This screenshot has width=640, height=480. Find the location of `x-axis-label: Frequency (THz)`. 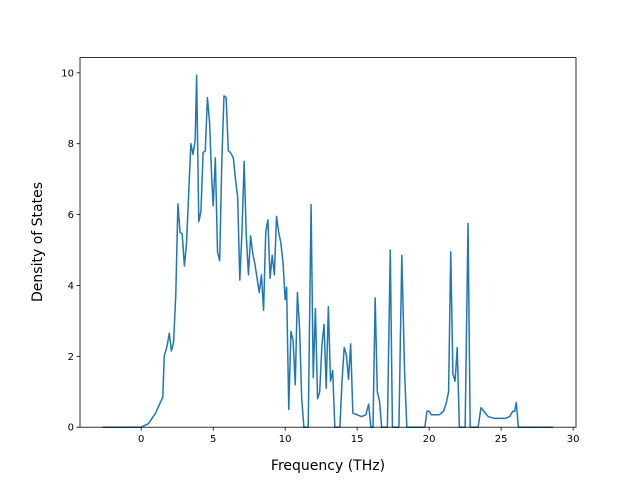

x-axis-label: Frequency (THz) is located at coordinates (328, 466).